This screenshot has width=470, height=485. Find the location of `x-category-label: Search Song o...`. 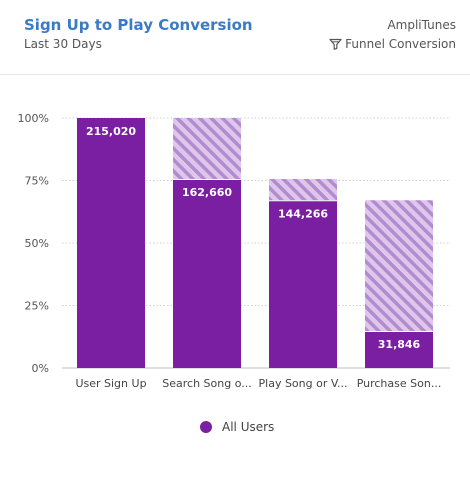

x-category-label: Search Song o... is located at coordinates (206, 383).